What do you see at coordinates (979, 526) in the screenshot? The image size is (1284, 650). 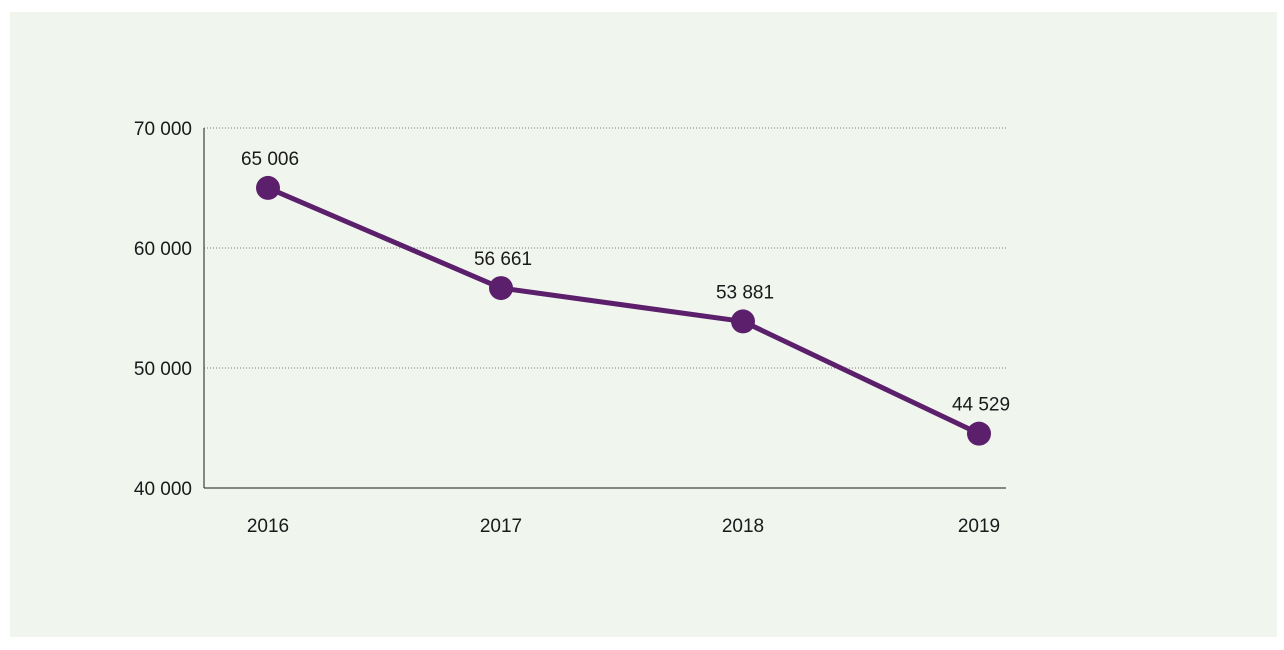 I see `x-tick-label-3: 2019` at bounding box center [979, 526].